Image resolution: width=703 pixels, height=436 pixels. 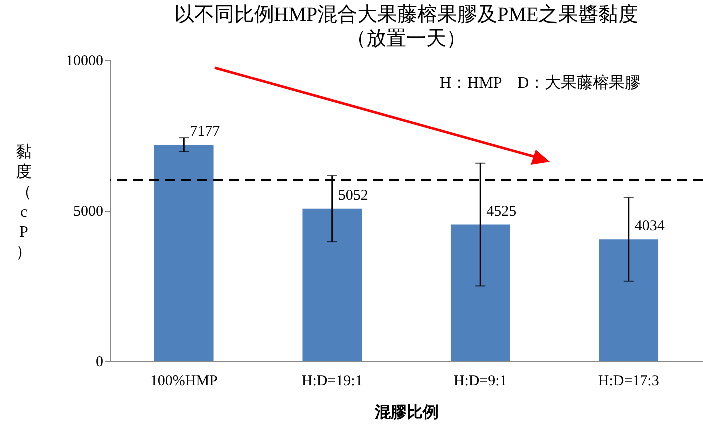 I want to click on x-axis-title: 混膠比例, so click(x=406, y=413).